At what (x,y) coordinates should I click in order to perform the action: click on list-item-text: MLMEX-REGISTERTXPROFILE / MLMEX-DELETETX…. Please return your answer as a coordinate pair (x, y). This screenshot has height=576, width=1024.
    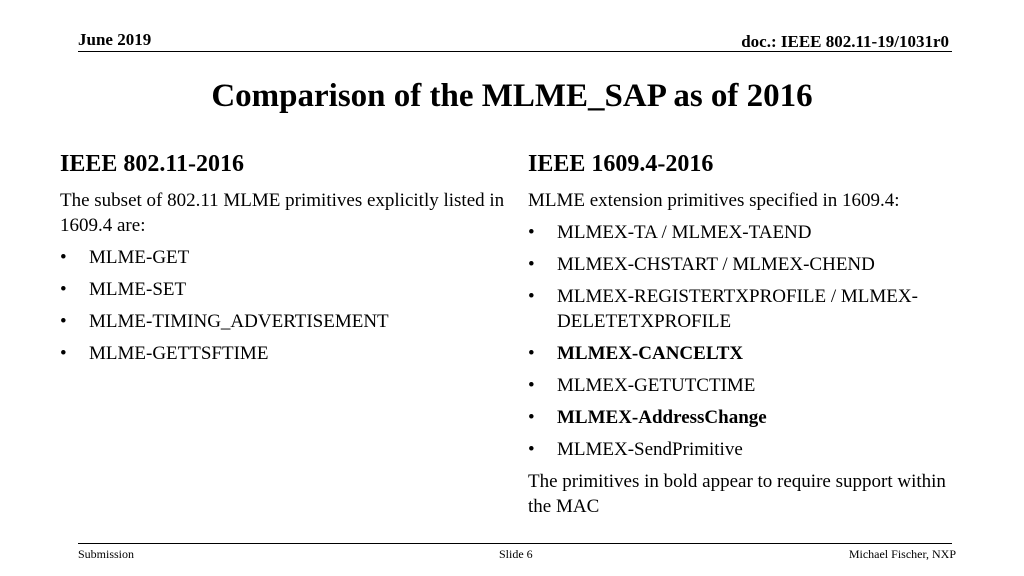
    Looking at the image, I should click on (737, 309).